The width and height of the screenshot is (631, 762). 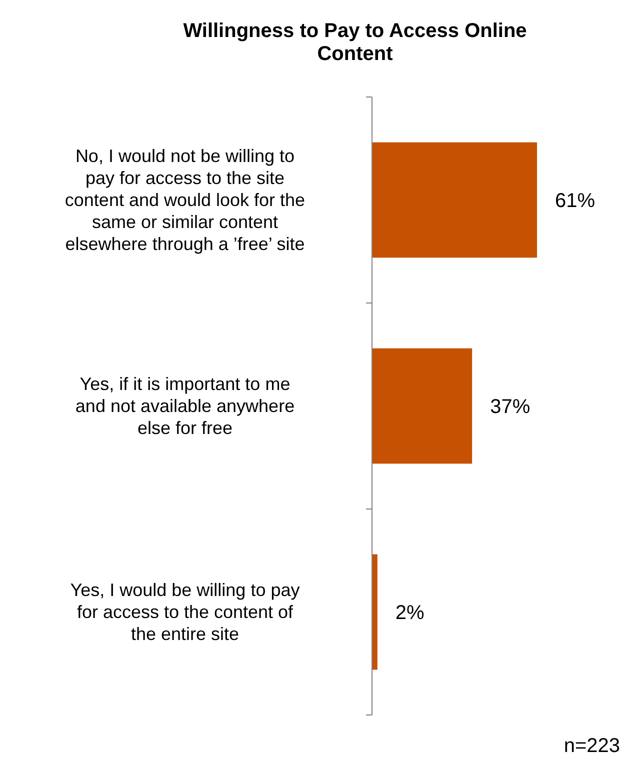 I want to click on y-tick-label: No, I would not be willing to pay for access to the site content and would look for the same or similar content elsewhere through a ’free’ site, so click(x=185, y=200).